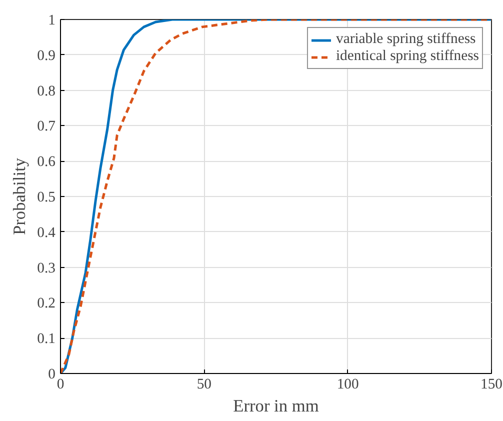  What do you see at coordinates (20, 197) in the screenshot?
I see `y-axis-title: Probability` at bounding box center [20, 197].